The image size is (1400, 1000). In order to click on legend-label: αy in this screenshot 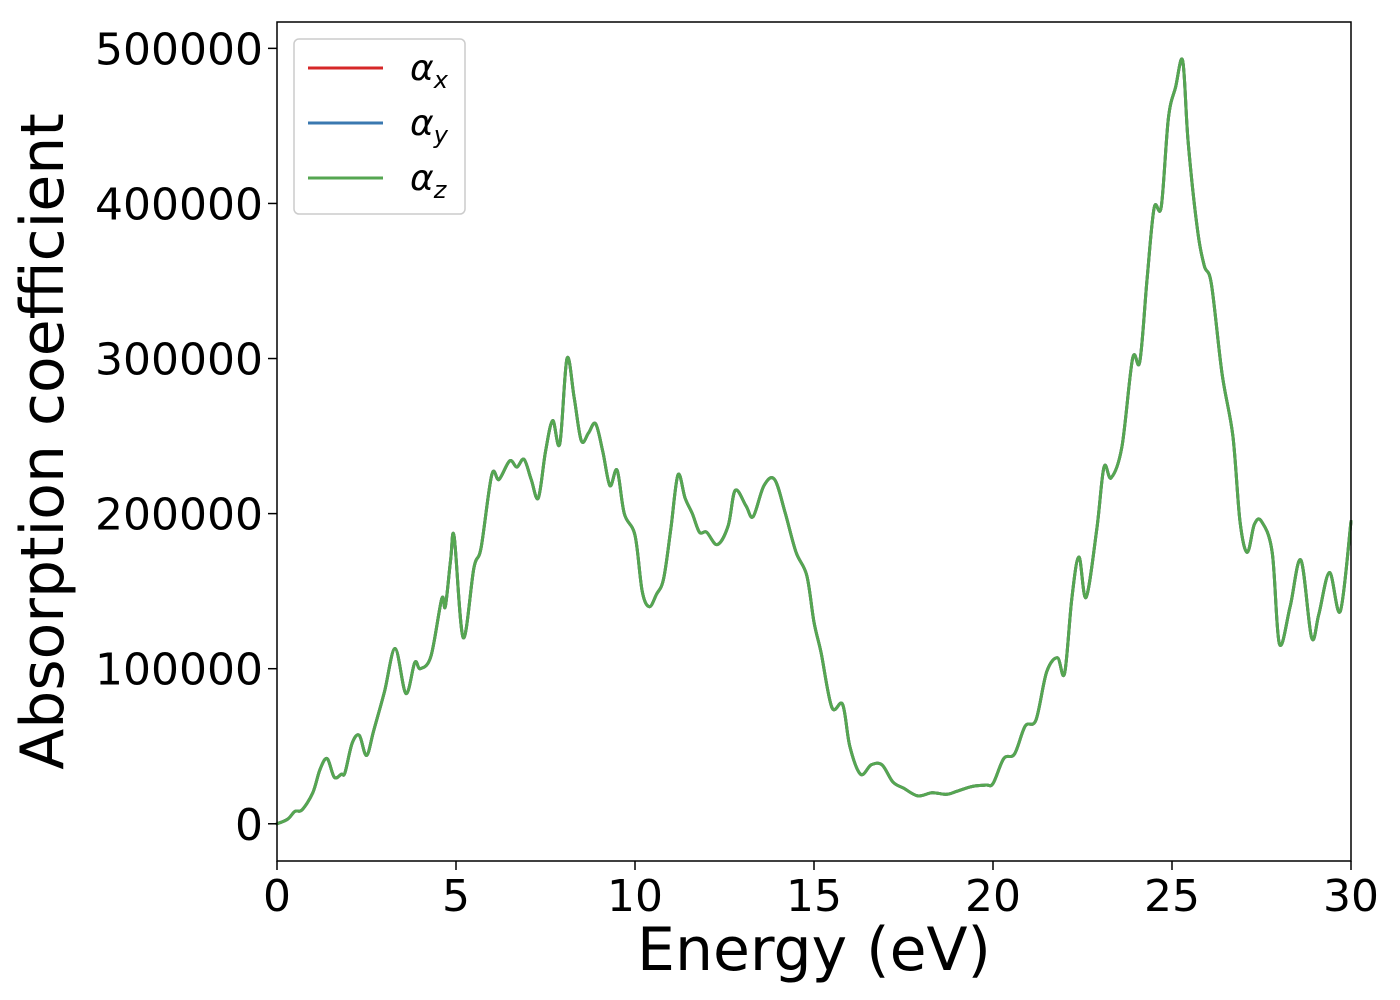, I will do `click(429, 126)`.